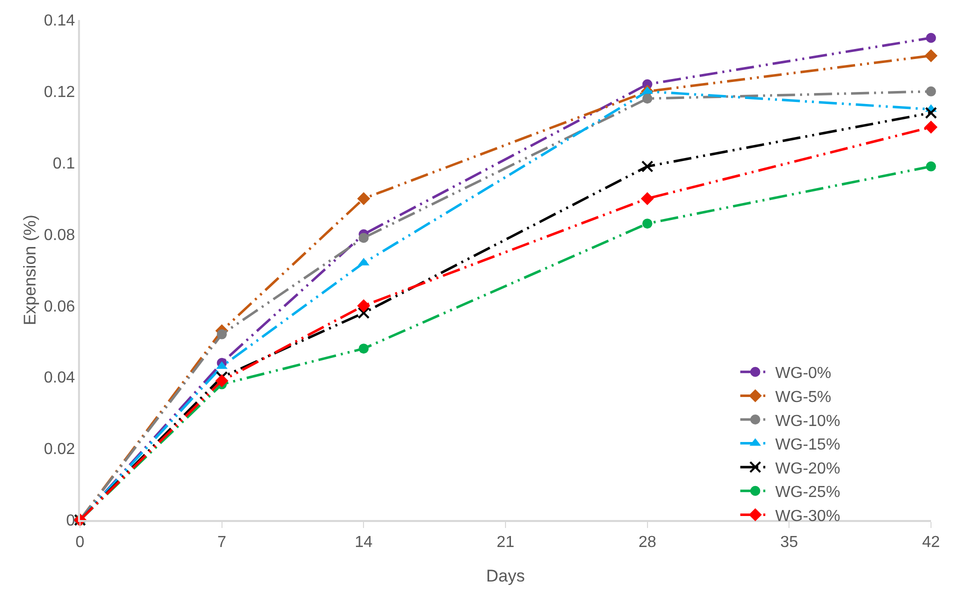 Image resolution: width=956 pixels, height=590 pixels. Describe the element at coordinates (64, 163) in the screenshot. I see `y-tick-label: 0.1` at that location.